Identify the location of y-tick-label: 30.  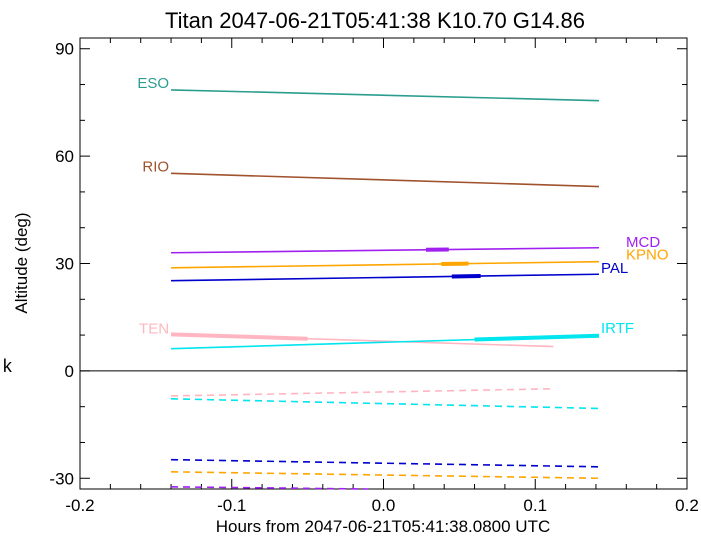
(64, 264).